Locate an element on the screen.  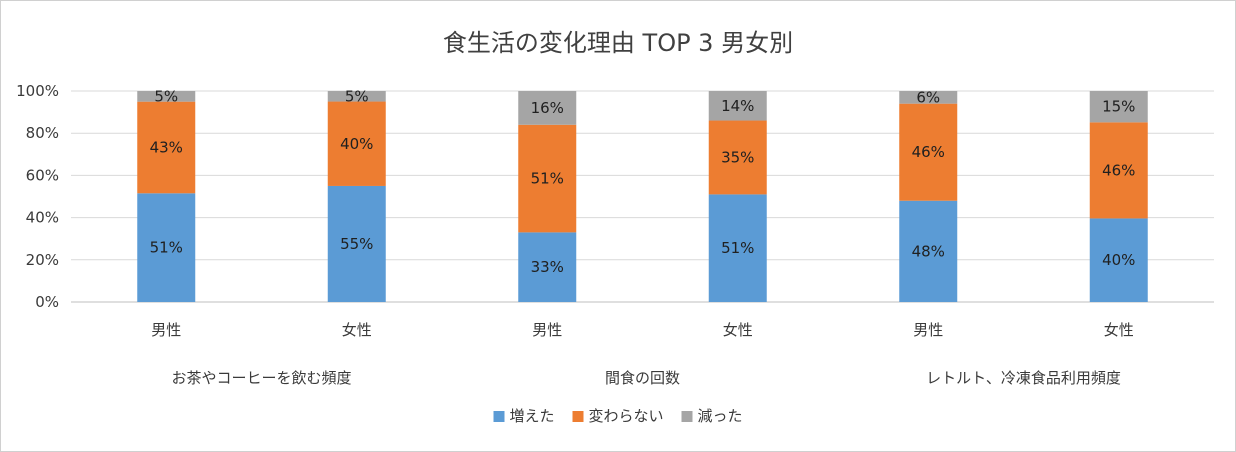
y-tick-label: 100% is located at coordinates (37, 91).